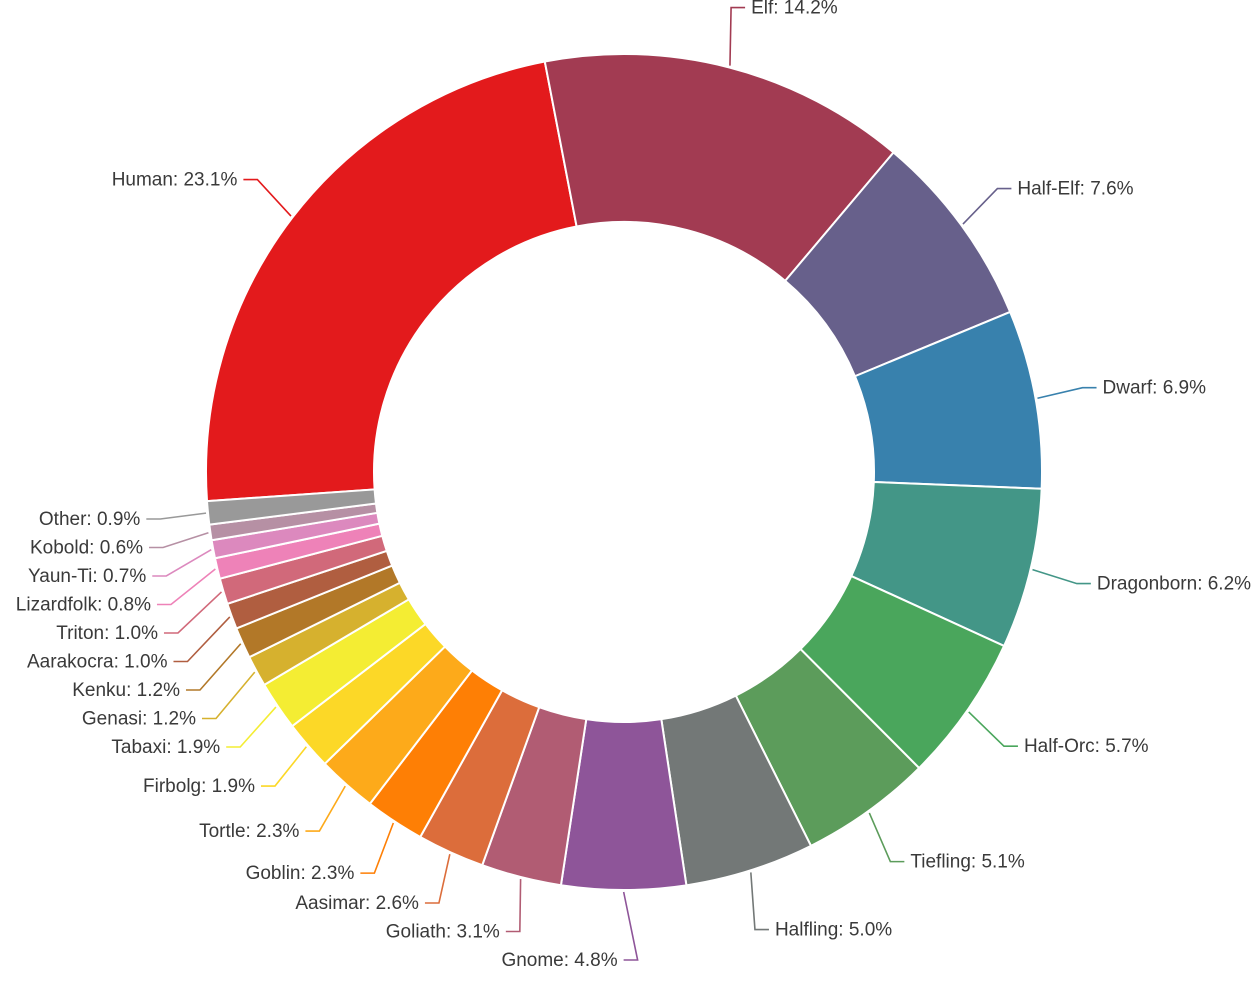  What do you see at coordinates (186, 587) in the screenshot?
I see `leader-lizardfolk` at bounding box center [186, 587].